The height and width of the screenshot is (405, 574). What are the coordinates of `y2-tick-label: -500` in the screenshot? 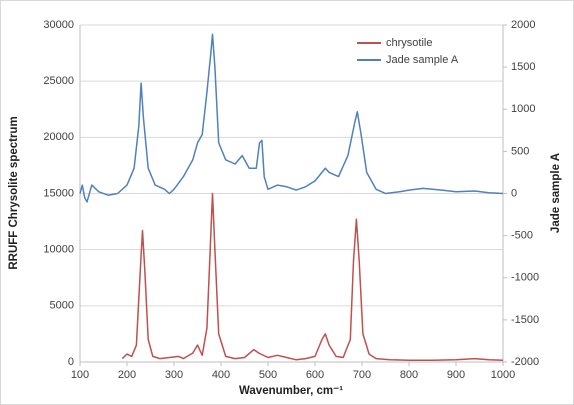 It's located at (522, 236).